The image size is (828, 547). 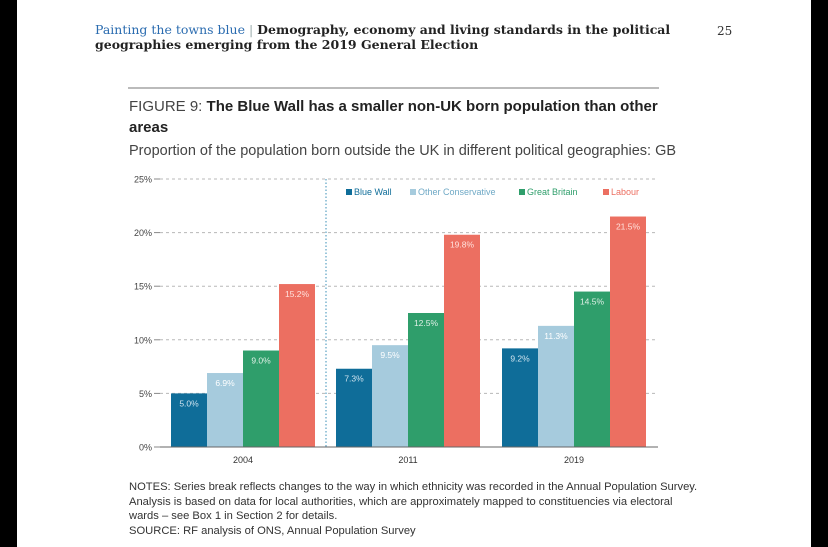 What do you see at coordinates (297, 294) in the screenshot?
I see `data-label: 15.2%` at bounding box center [297, 294].